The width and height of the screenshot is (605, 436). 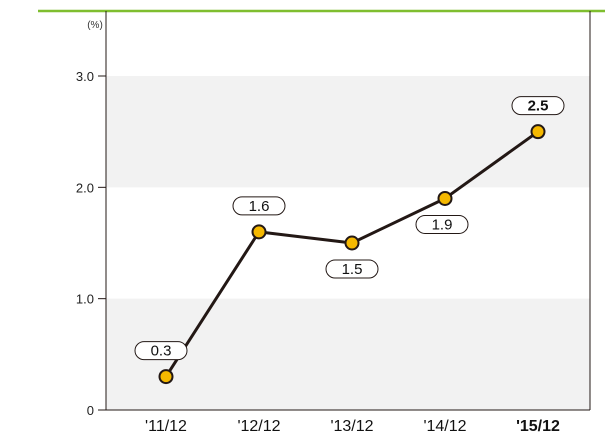 I want to click on x-tick-label: '15/12, so click(x=538, y=426).